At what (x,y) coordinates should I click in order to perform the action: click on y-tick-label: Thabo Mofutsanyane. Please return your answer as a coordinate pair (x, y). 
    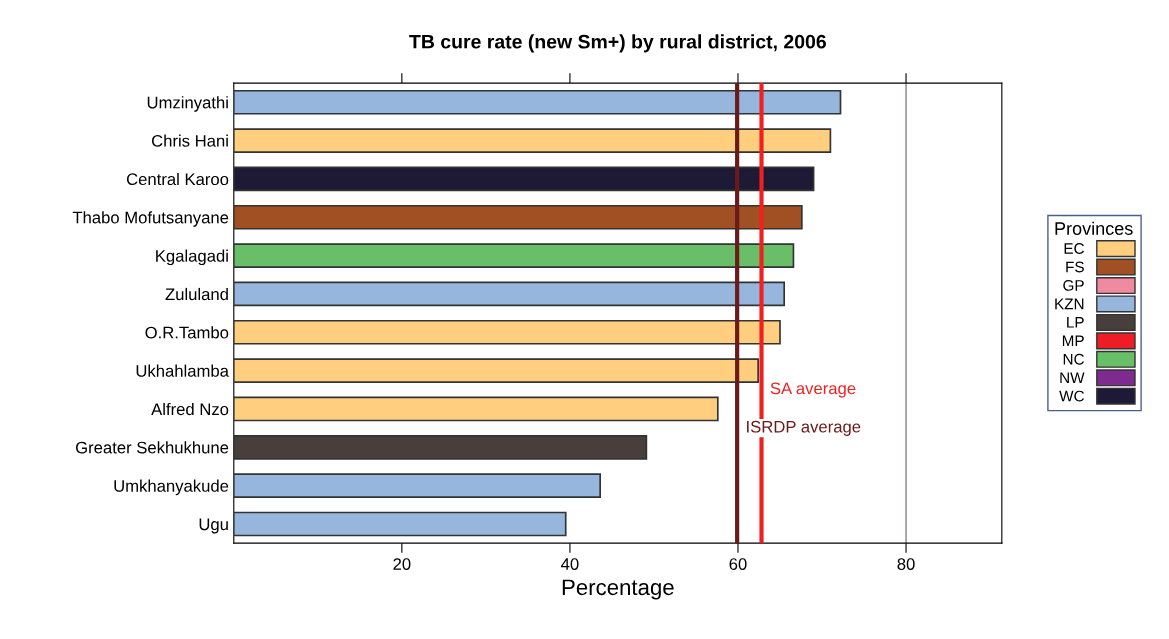
    Looking at the image, I should click on (150, 219).